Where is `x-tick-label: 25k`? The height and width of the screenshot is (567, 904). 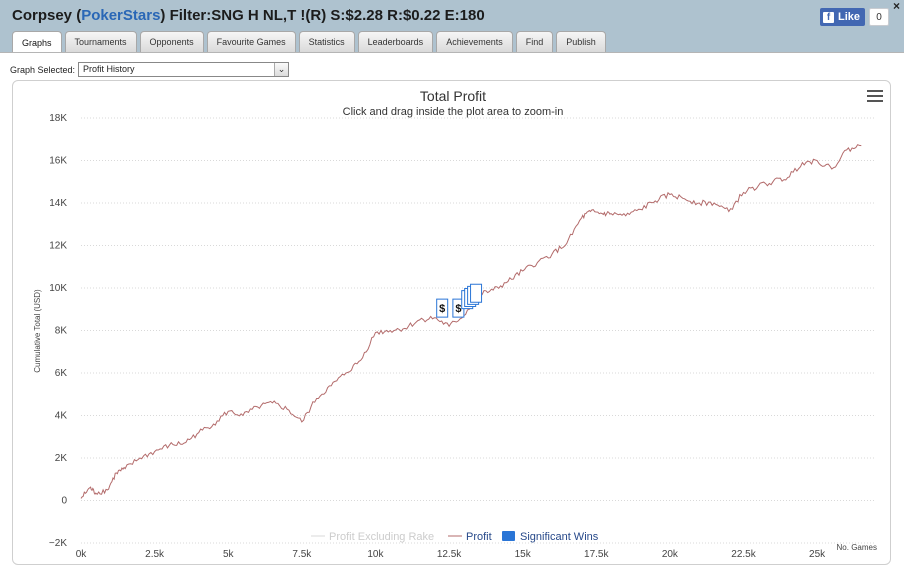
x-tick-label: 25k is located at coordinates (817, 554).